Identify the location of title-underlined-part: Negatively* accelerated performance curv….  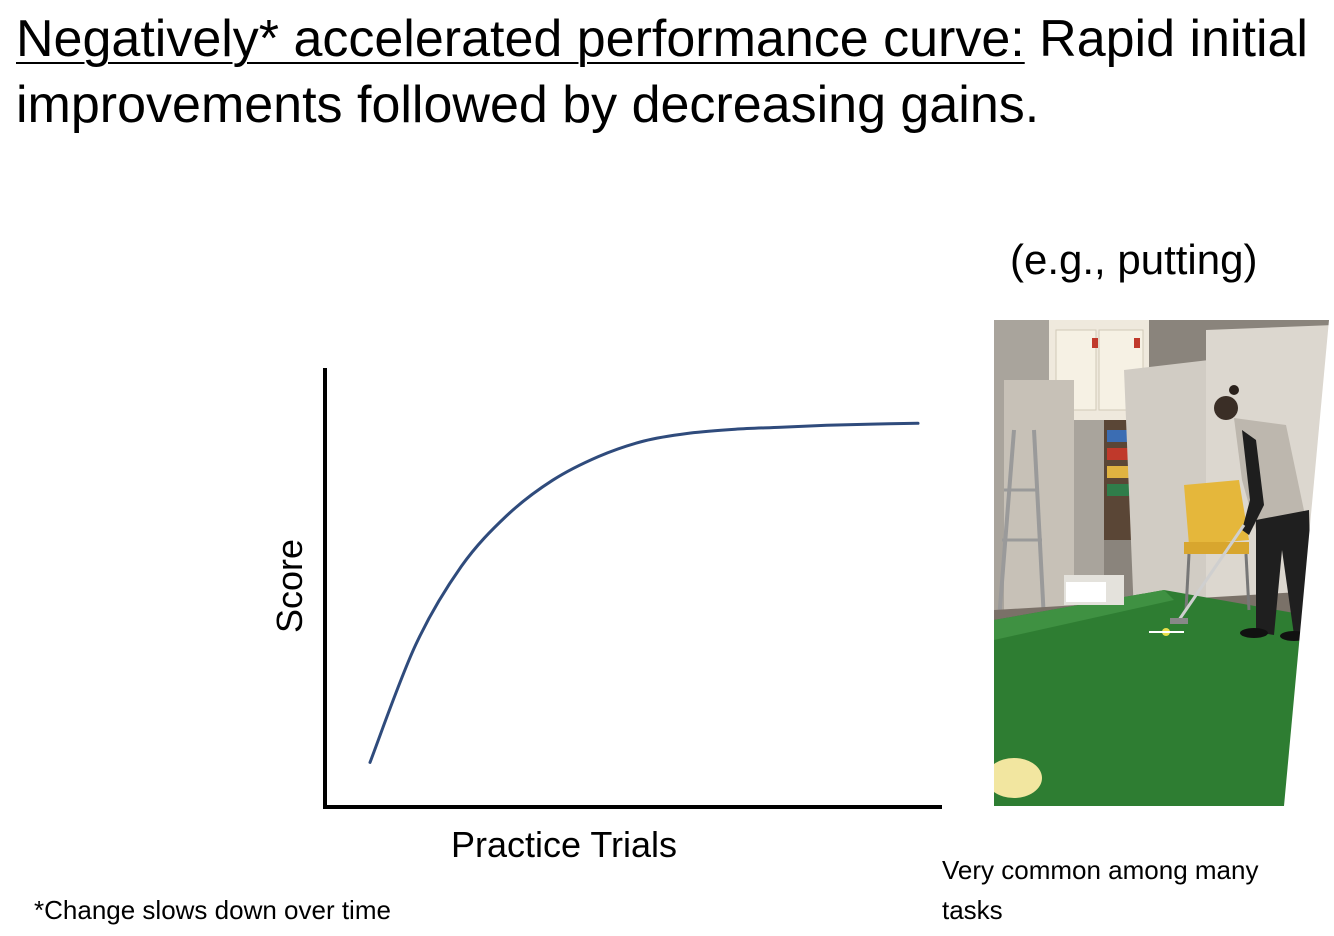
(520, 39).